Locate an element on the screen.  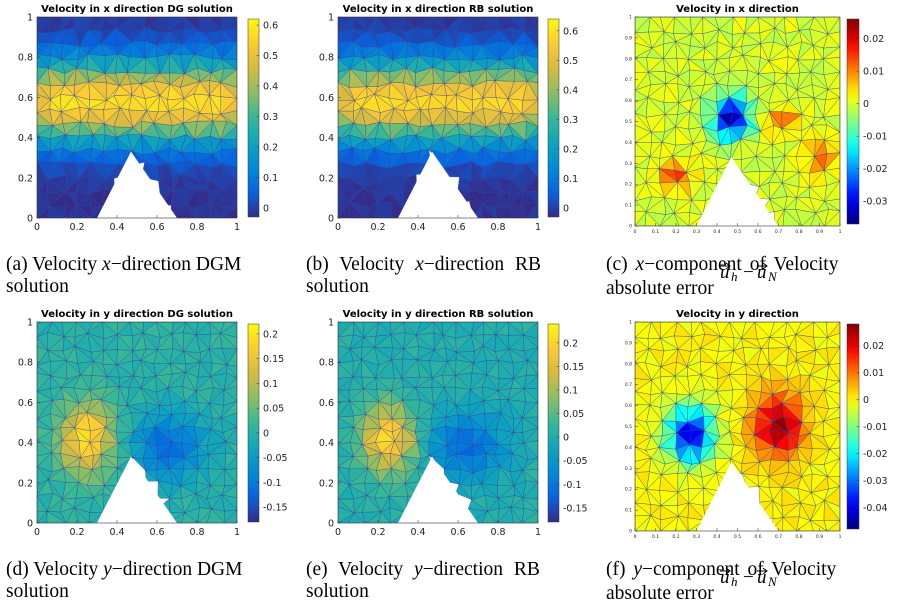
colorbar-tick-label: 0.3 is located at coordinates (570, 120).